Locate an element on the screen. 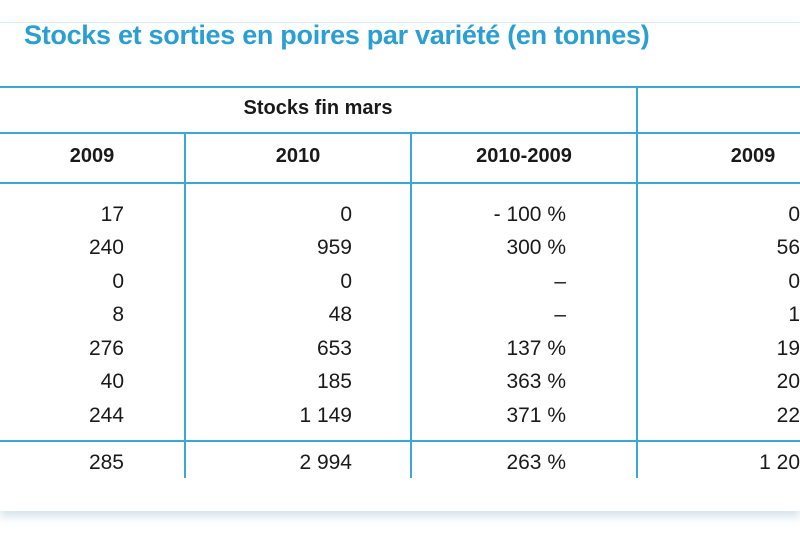 This screenshot has height=550, width=800. table-cell: 240 is located at coordinates (106, 247).